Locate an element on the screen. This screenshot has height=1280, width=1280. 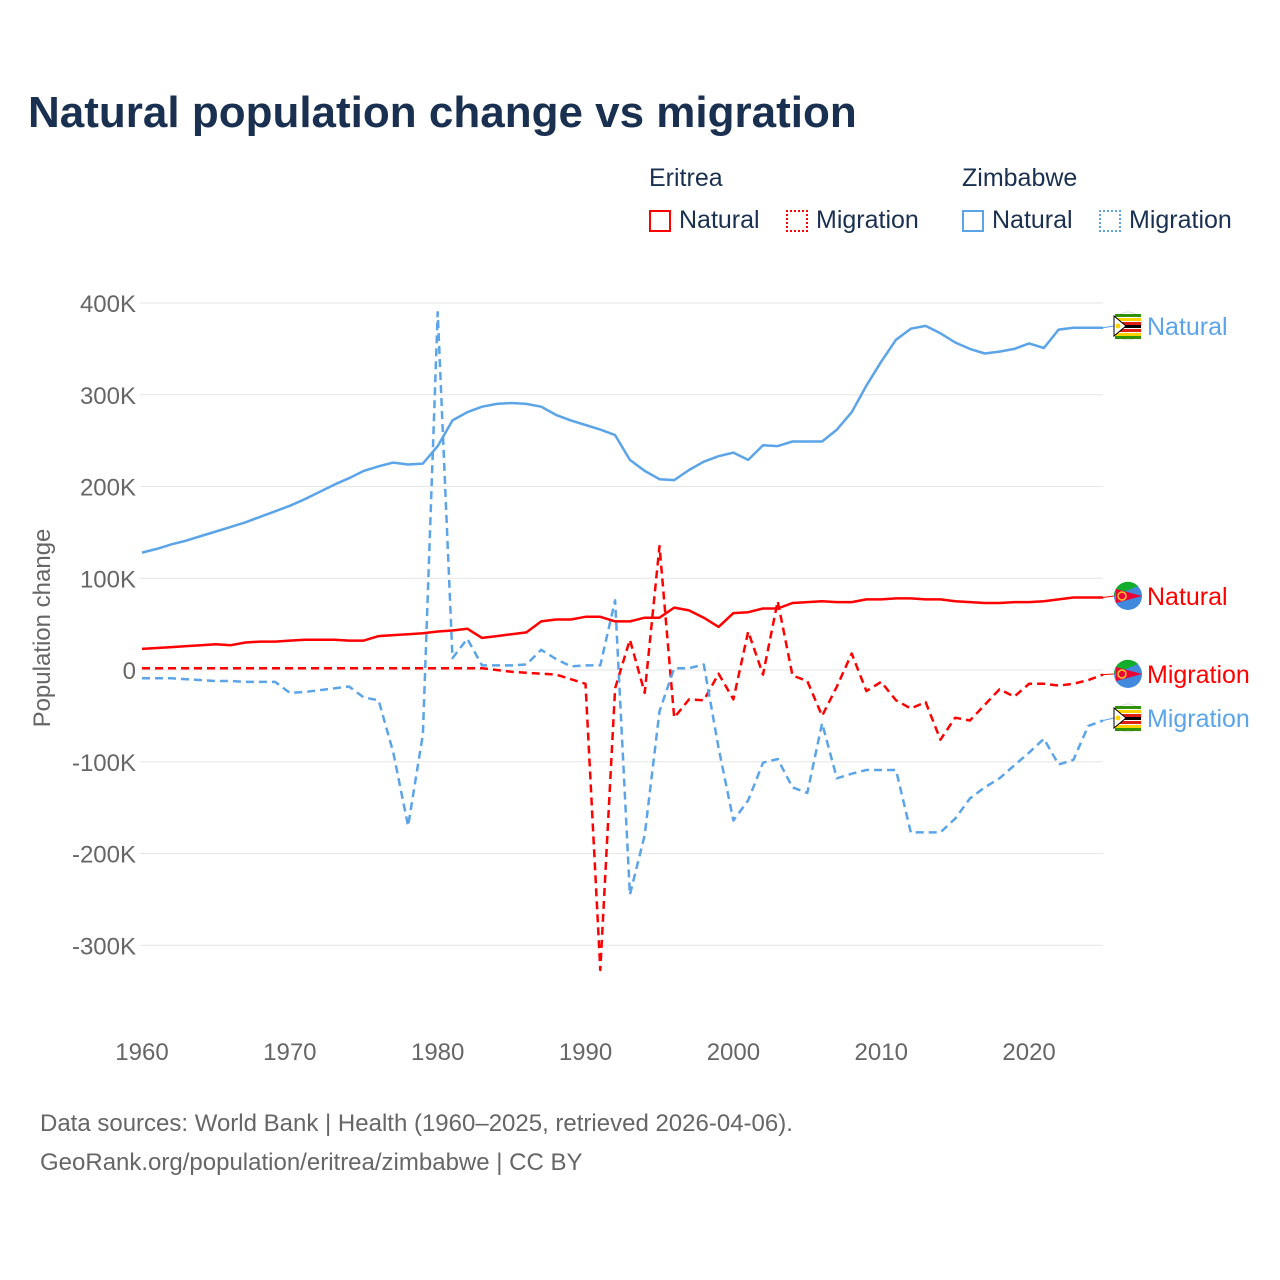
x-tick-label: 1960 is located at coordinates (141, 1052).